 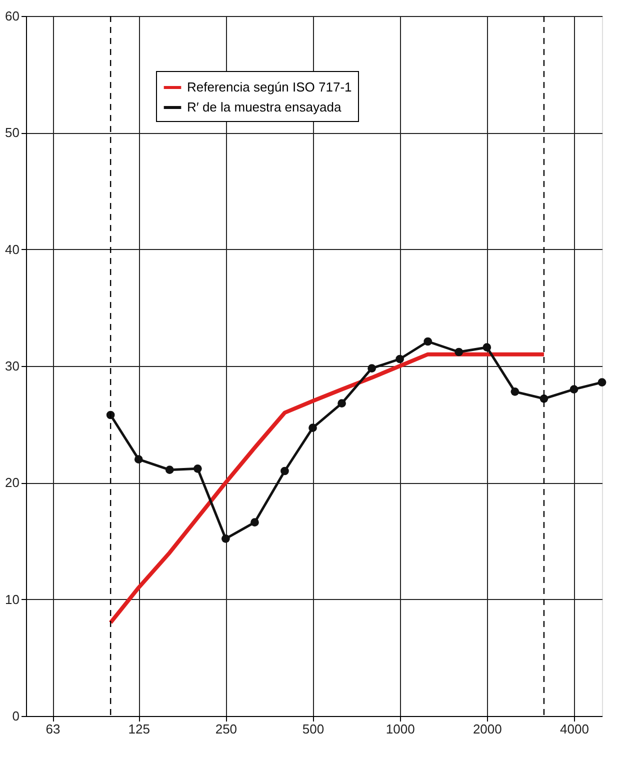 I want to click on y-tick-label: 30, so click(x=12, y=366).